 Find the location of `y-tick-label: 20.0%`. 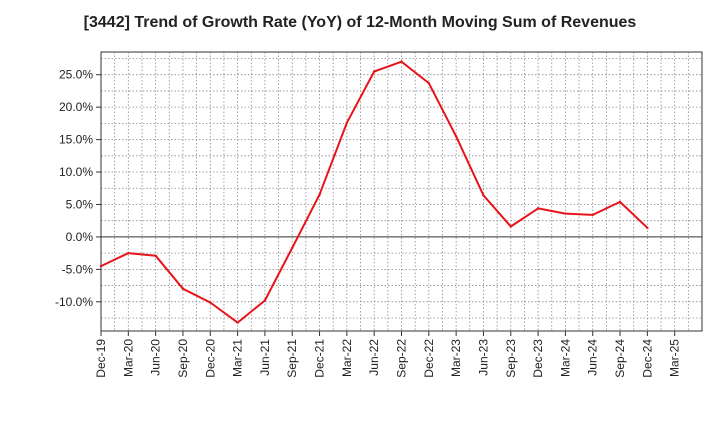

y-tick-label: 20.0% is located at coordinates (76, 107).